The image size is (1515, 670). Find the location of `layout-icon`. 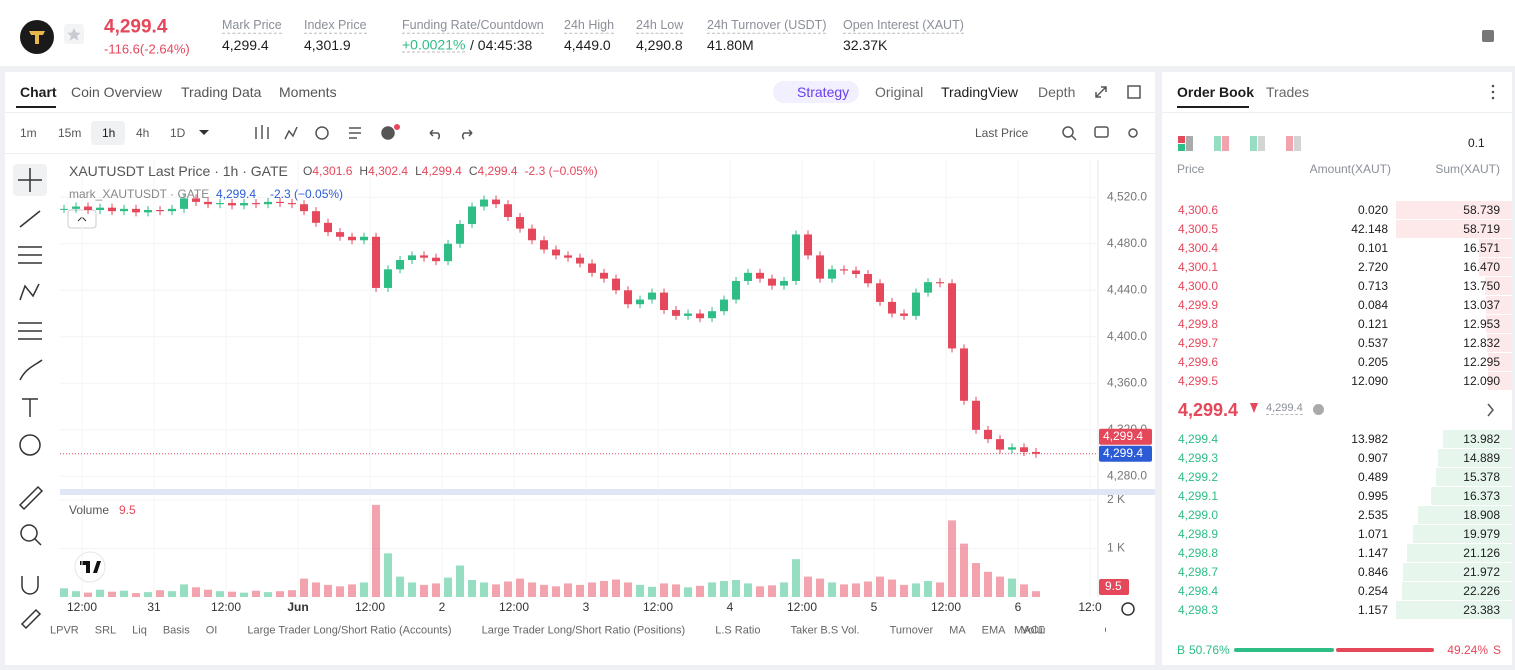

layout-icon is located at coordinates (1488, 36).